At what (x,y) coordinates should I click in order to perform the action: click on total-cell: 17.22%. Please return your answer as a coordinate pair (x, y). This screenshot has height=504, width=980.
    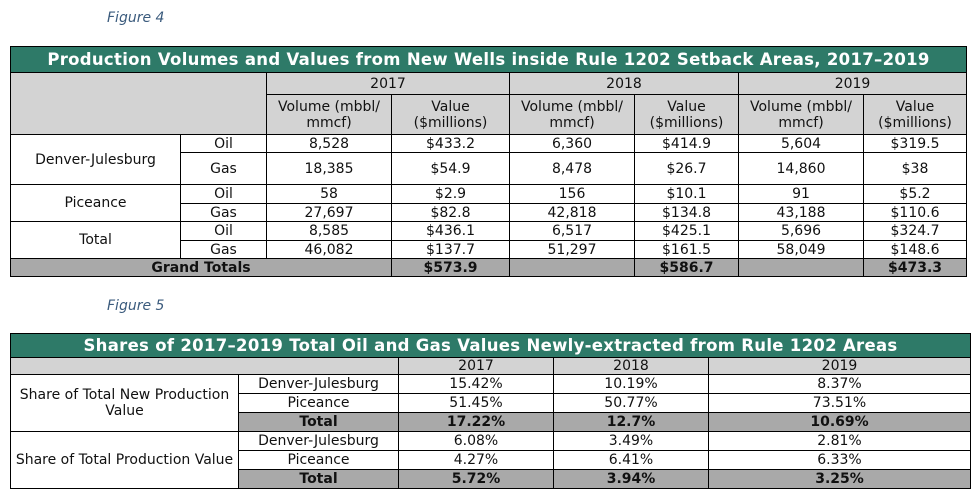
    Looking at the image, I should click on (476, 422).